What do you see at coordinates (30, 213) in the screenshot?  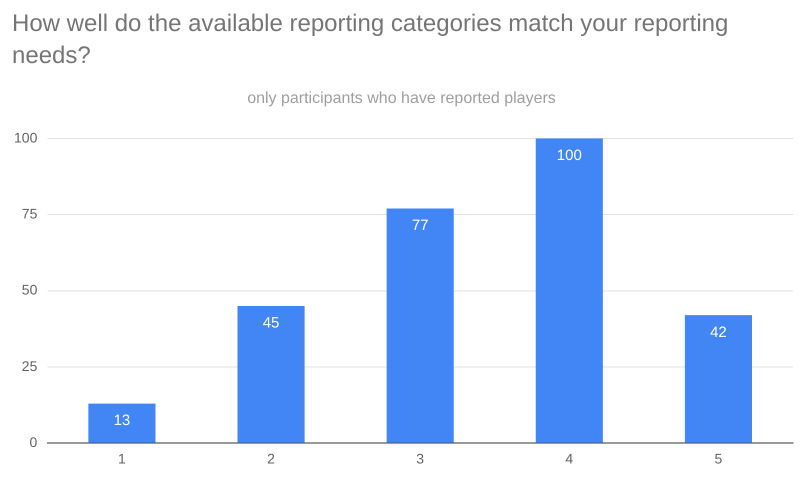 I see `y-tick-label: 75` at bounding box center [30, 213].